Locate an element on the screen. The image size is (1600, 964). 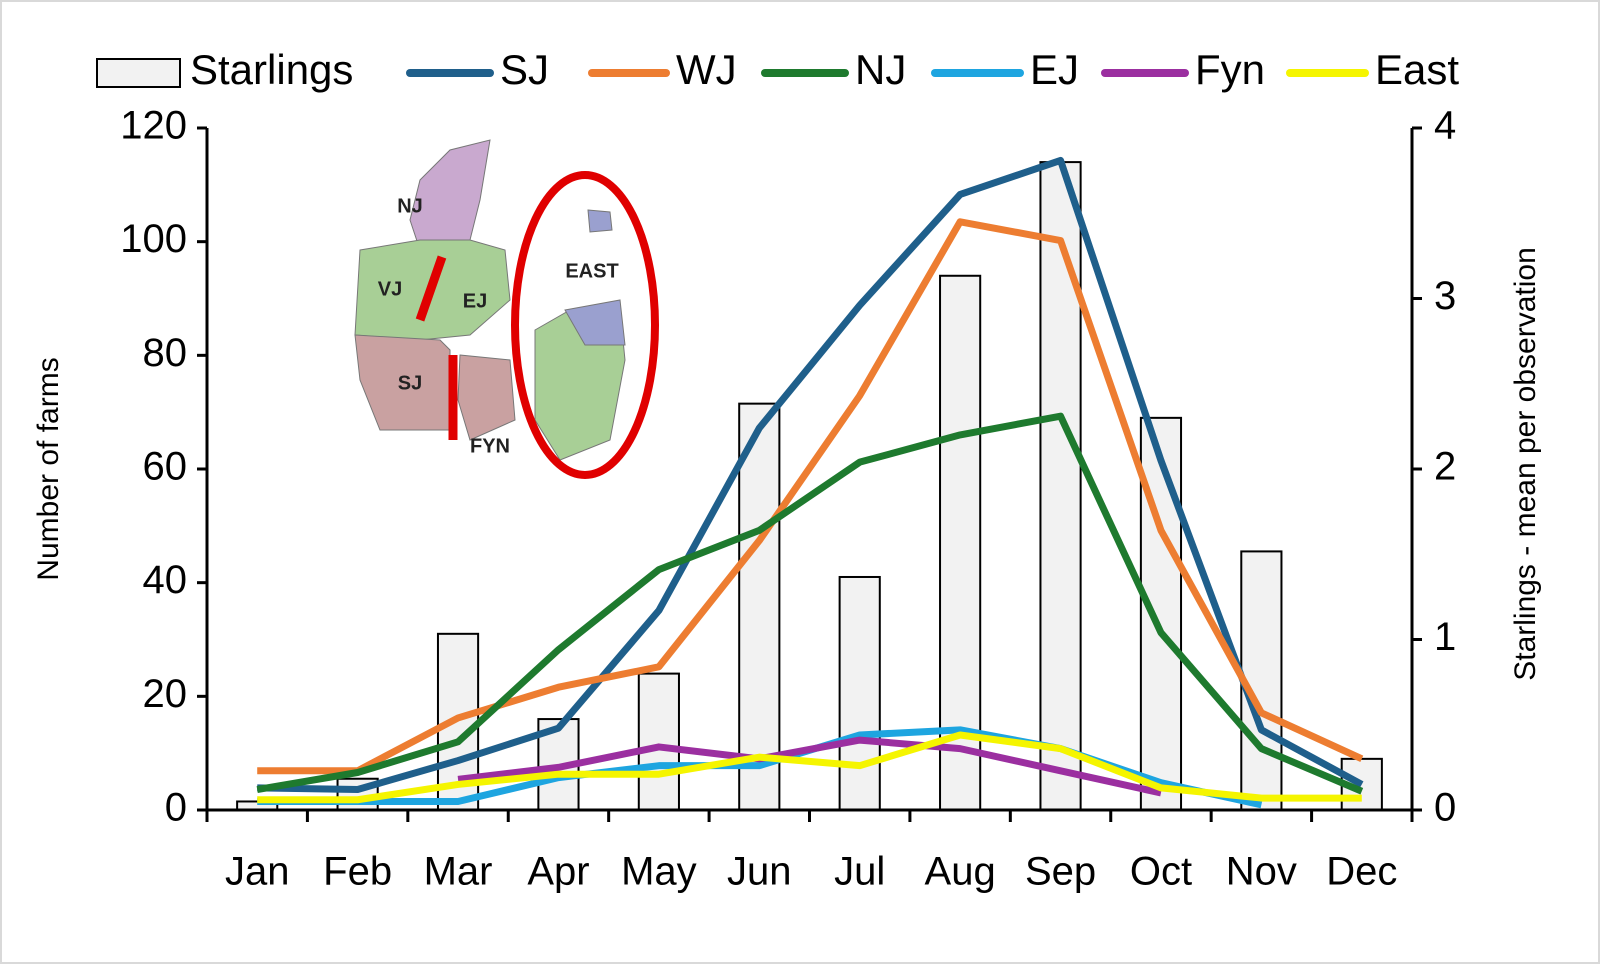
x-tick-label: Jun is located at coordinates (759, 872).